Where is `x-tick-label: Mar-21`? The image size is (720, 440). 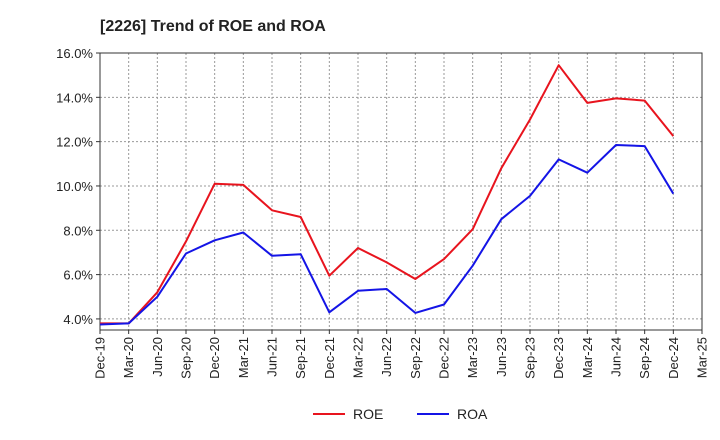 x-tick-label: Mar-21 is located at coordinates (243, 357).